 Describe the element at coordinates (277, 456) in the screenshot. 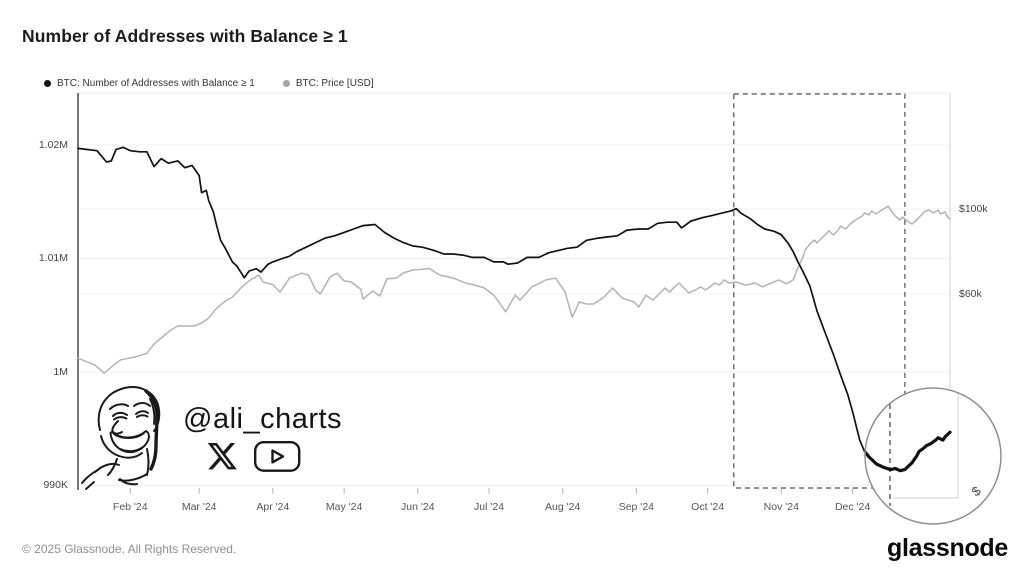

I see `youtube-logo-icon` at that location.